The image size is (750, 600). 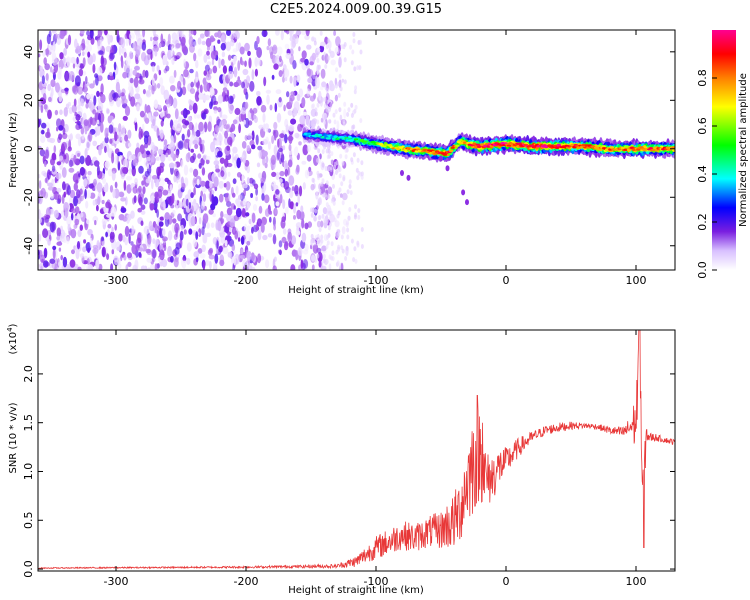 I want to click on signal-cell, so click(x=452, y=147).